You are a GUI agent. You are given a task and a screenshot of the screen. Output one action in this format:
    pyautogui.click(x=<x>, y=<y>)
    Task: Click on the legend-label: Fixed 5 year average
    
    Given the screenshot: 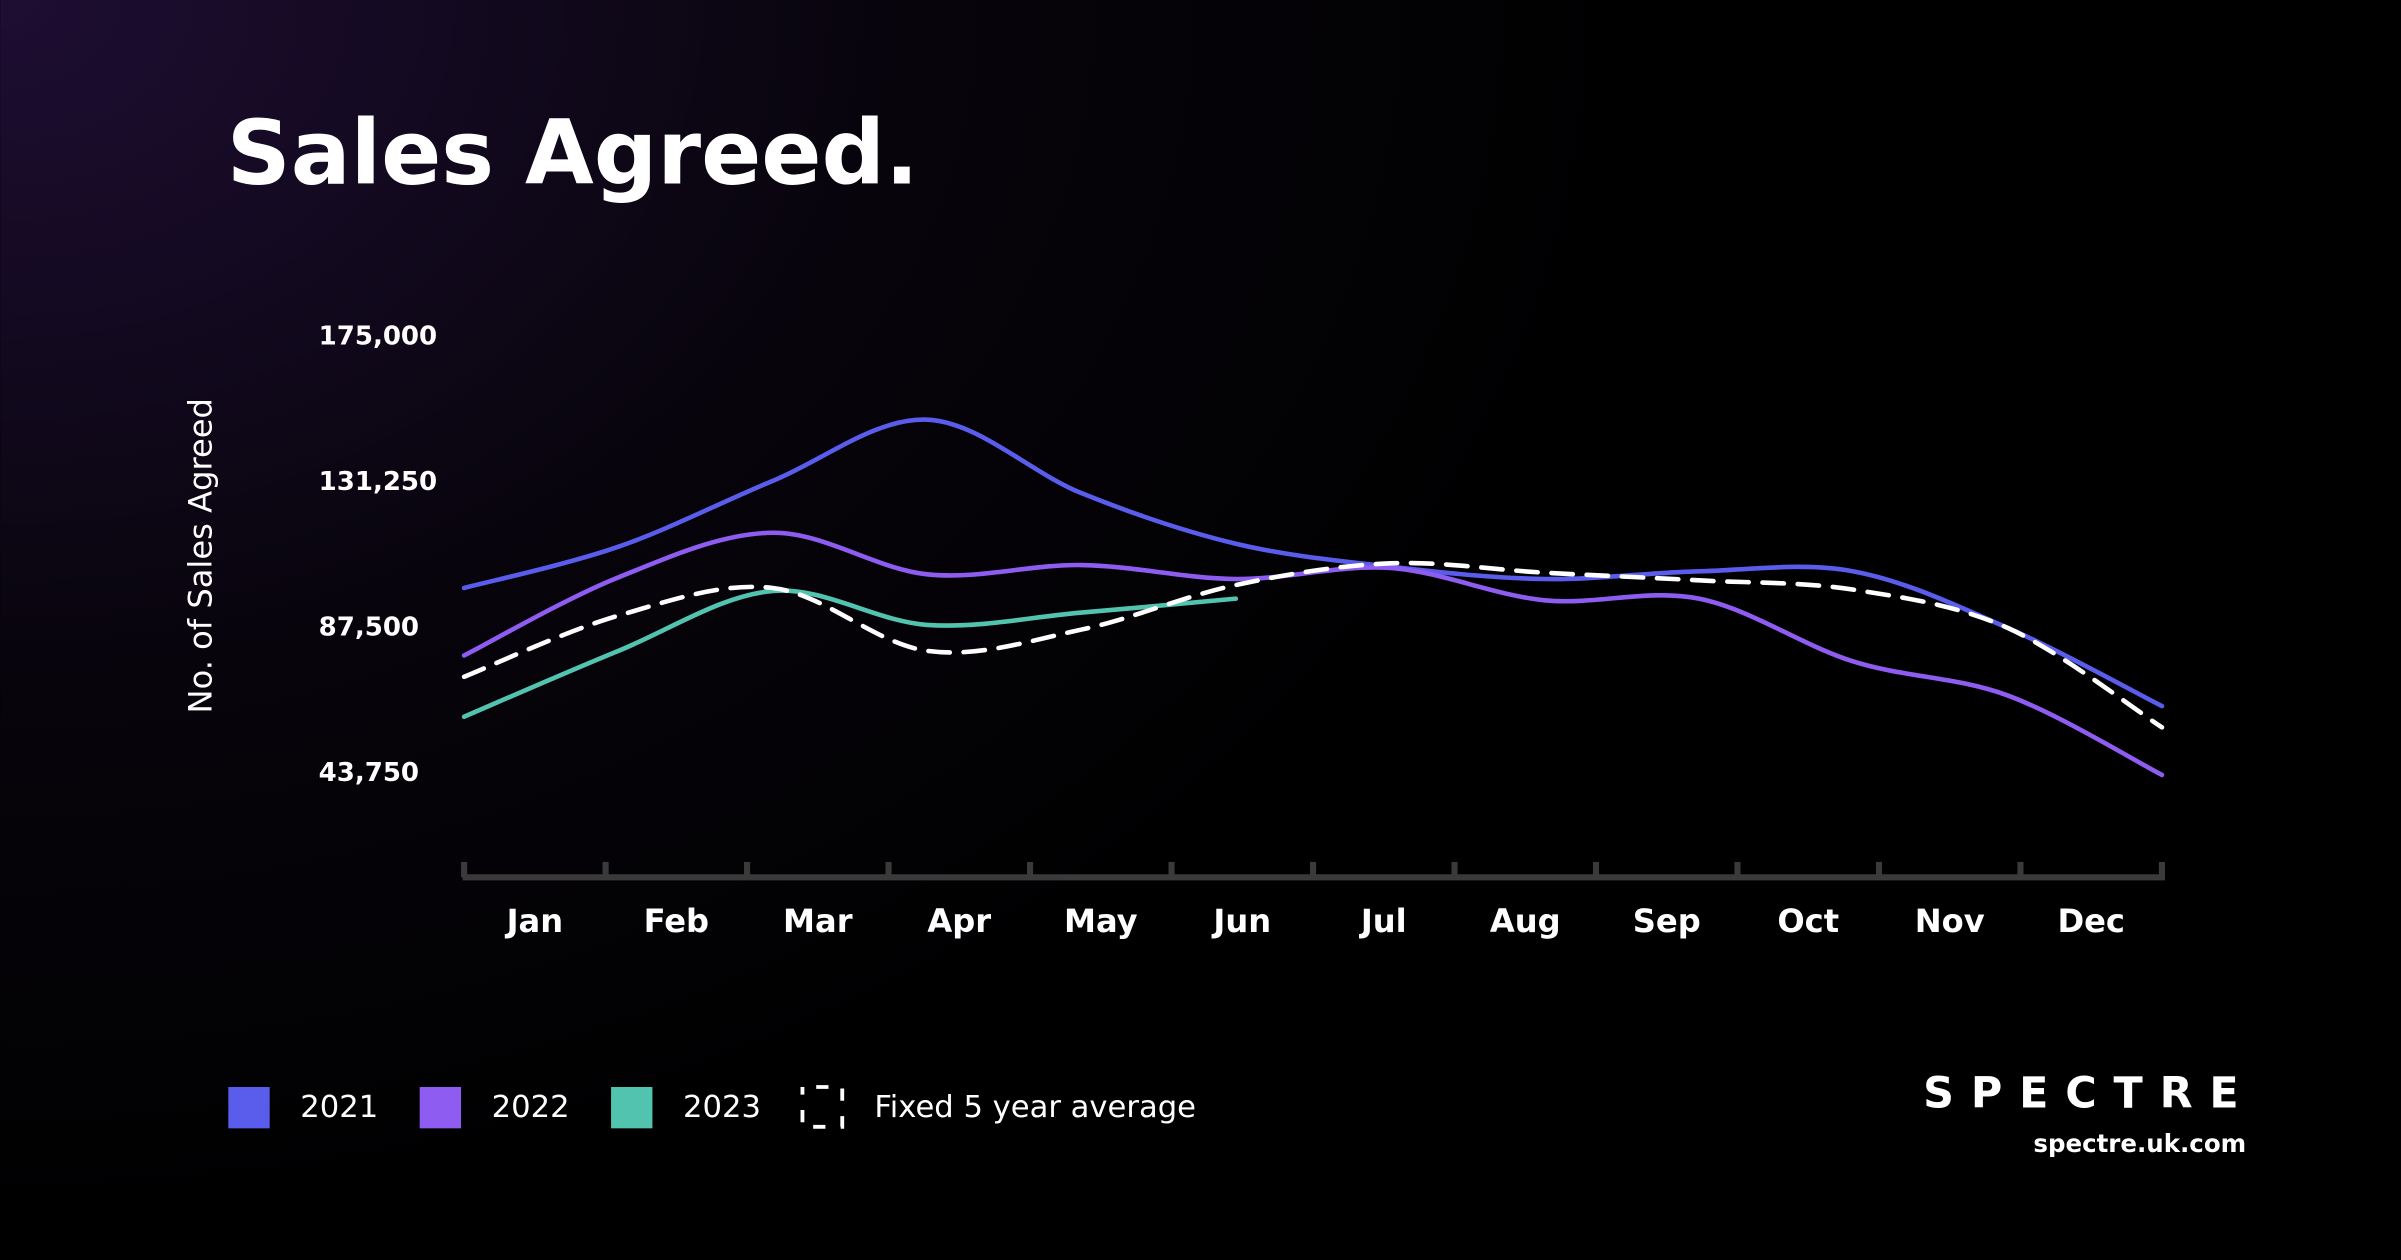 What is the action you would take?
    pyautogui.click(x=1035, y=1107)
    